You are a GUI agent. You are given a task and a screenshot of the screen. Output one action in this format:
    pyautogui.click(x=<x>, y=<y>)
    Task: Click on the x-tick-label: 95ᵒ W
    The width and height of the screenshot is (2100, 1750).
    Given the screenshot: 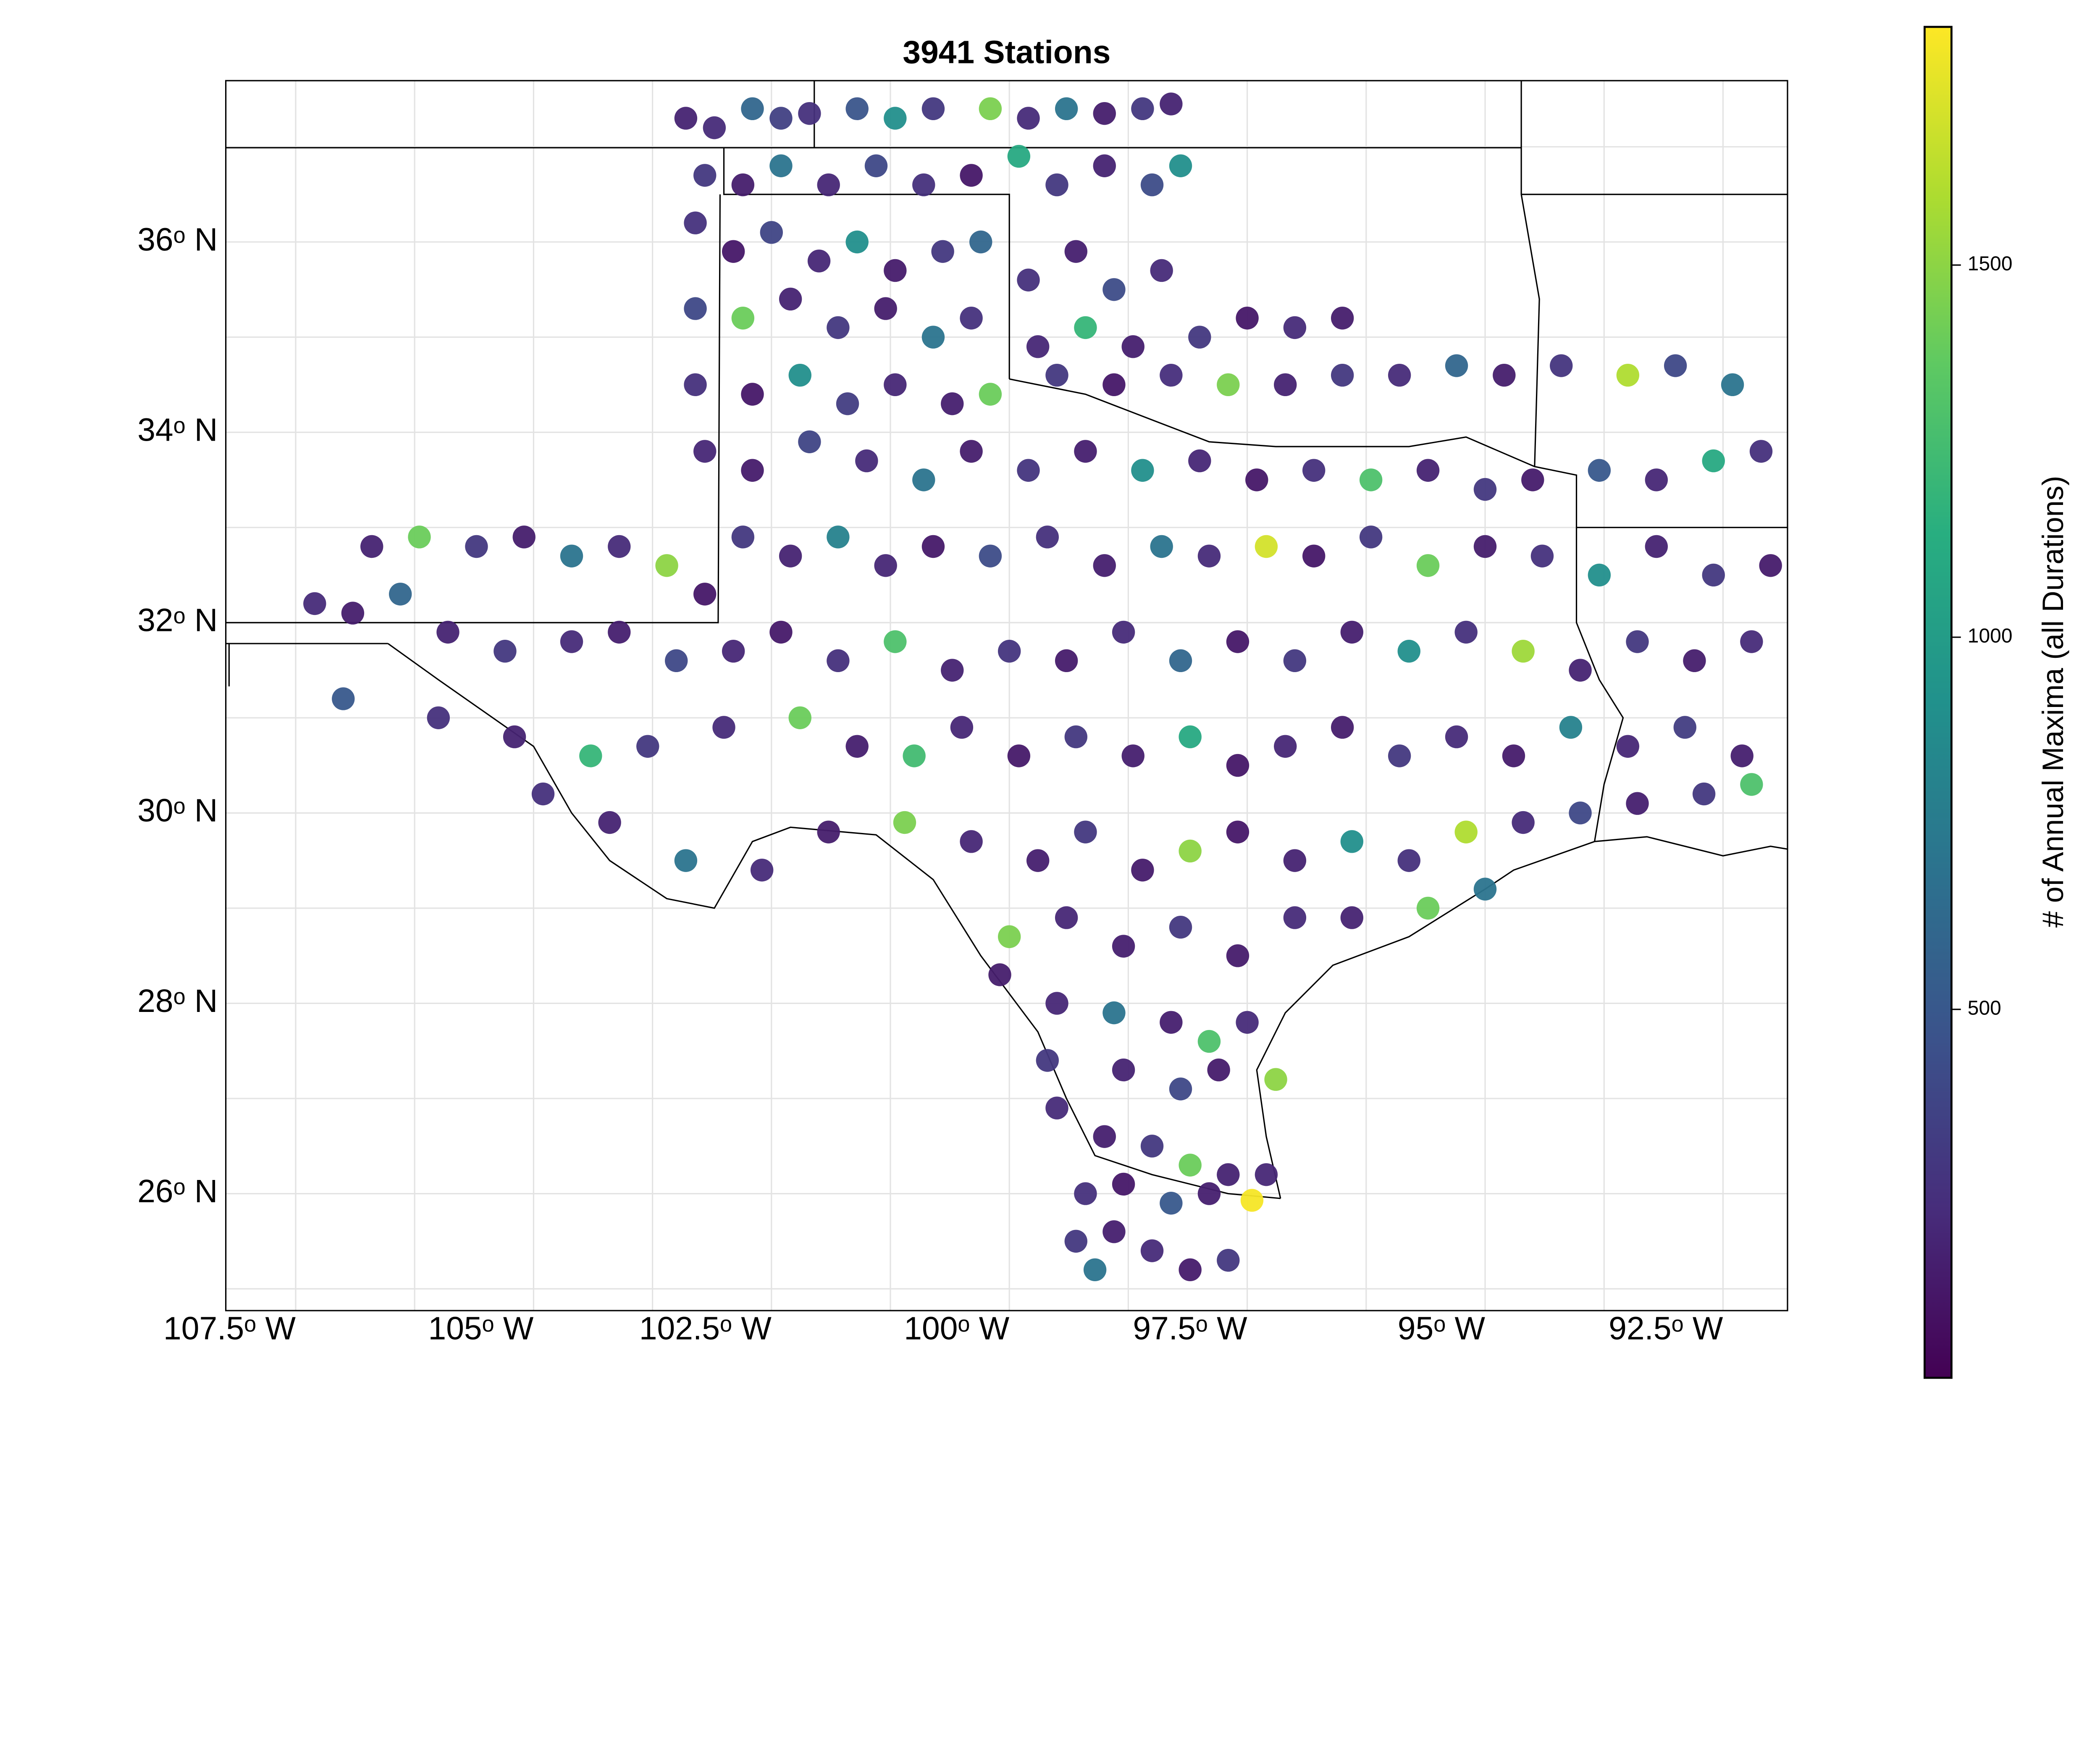 What is the action you would take?
    pyautogui.click(x=1442, y=1328)
    